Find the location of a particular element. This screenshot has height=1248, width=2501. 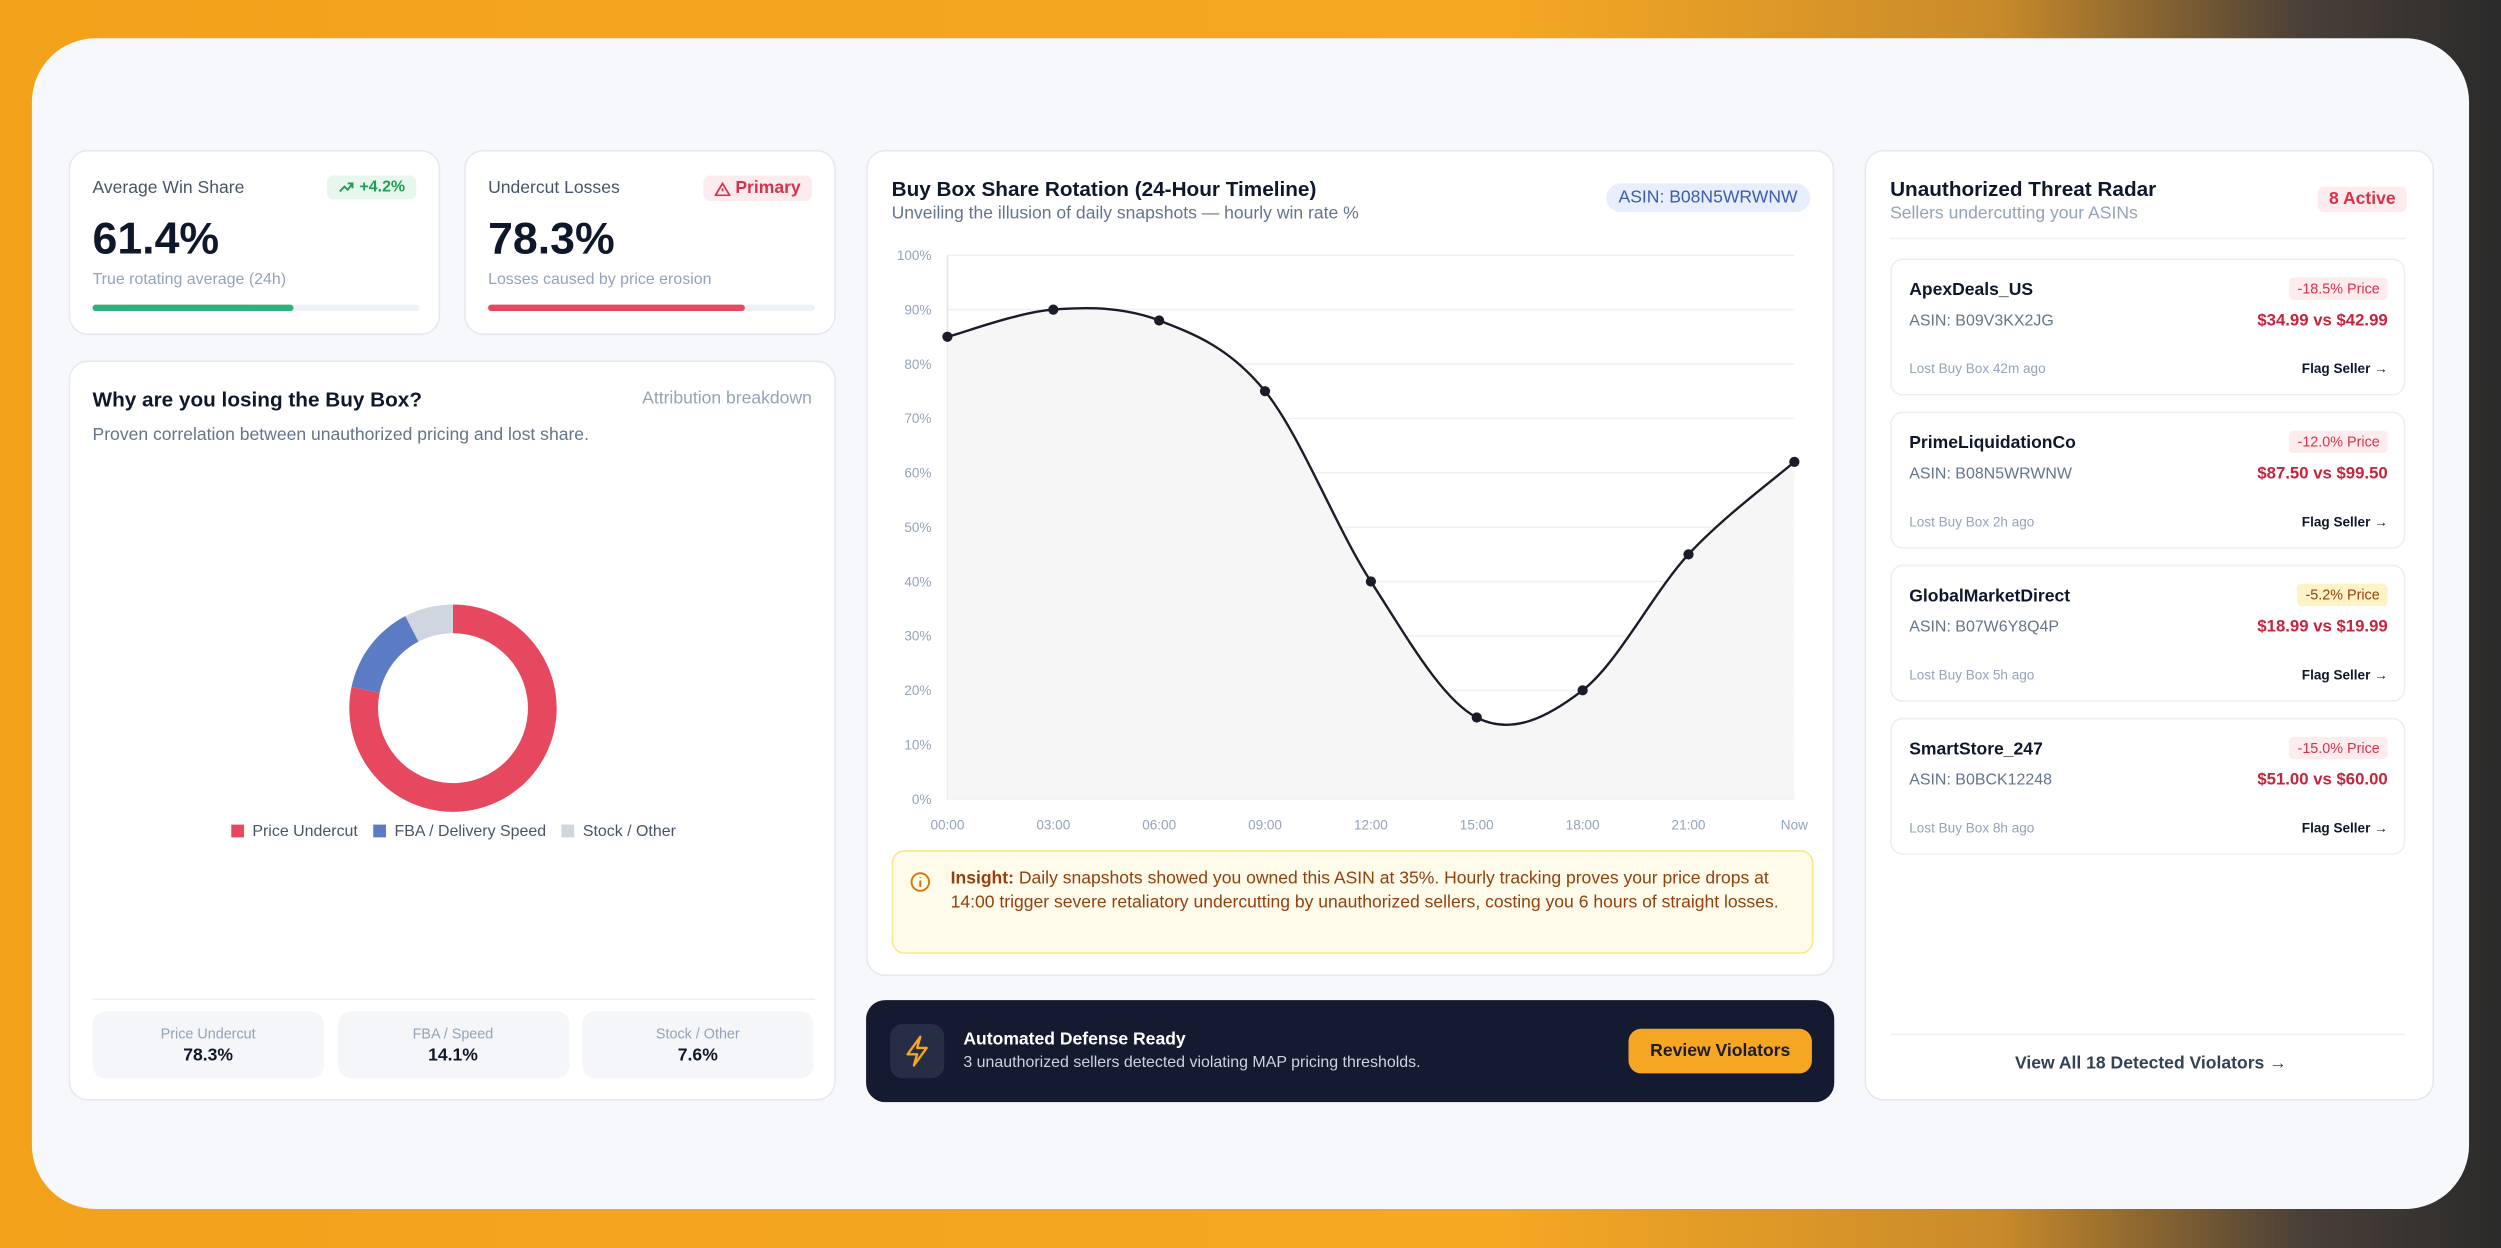

price-compare: $34.99 vs $42.99 is located at coordinates (2322, 321).